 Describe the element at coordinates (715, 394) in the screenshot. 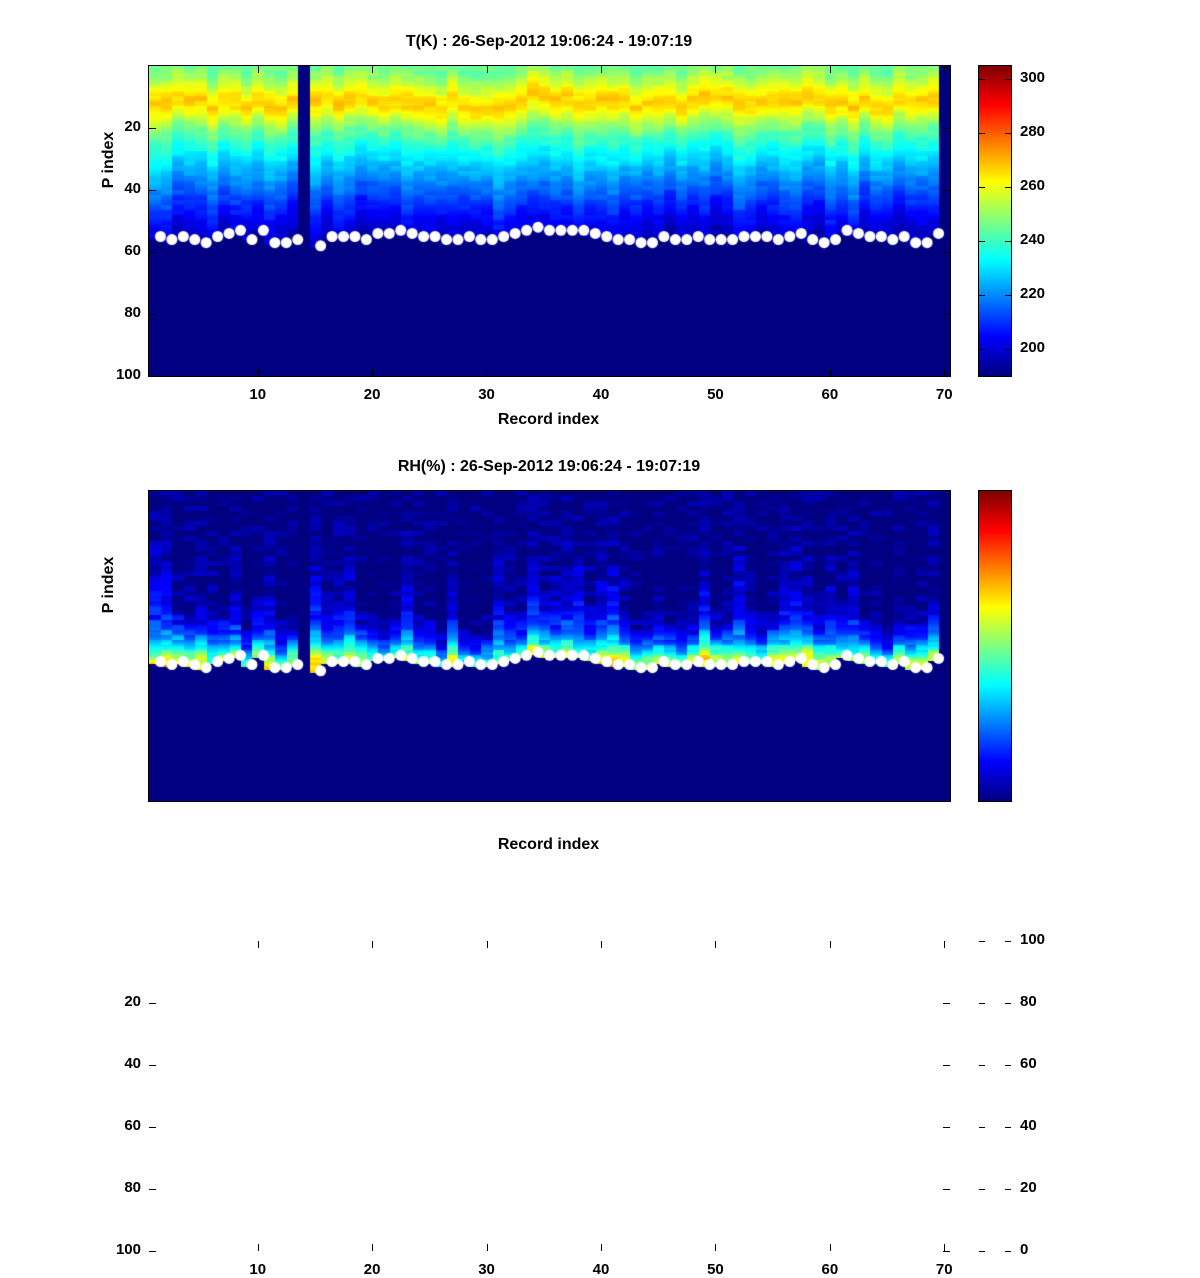

I see `x-tick-label: 50` at that location.